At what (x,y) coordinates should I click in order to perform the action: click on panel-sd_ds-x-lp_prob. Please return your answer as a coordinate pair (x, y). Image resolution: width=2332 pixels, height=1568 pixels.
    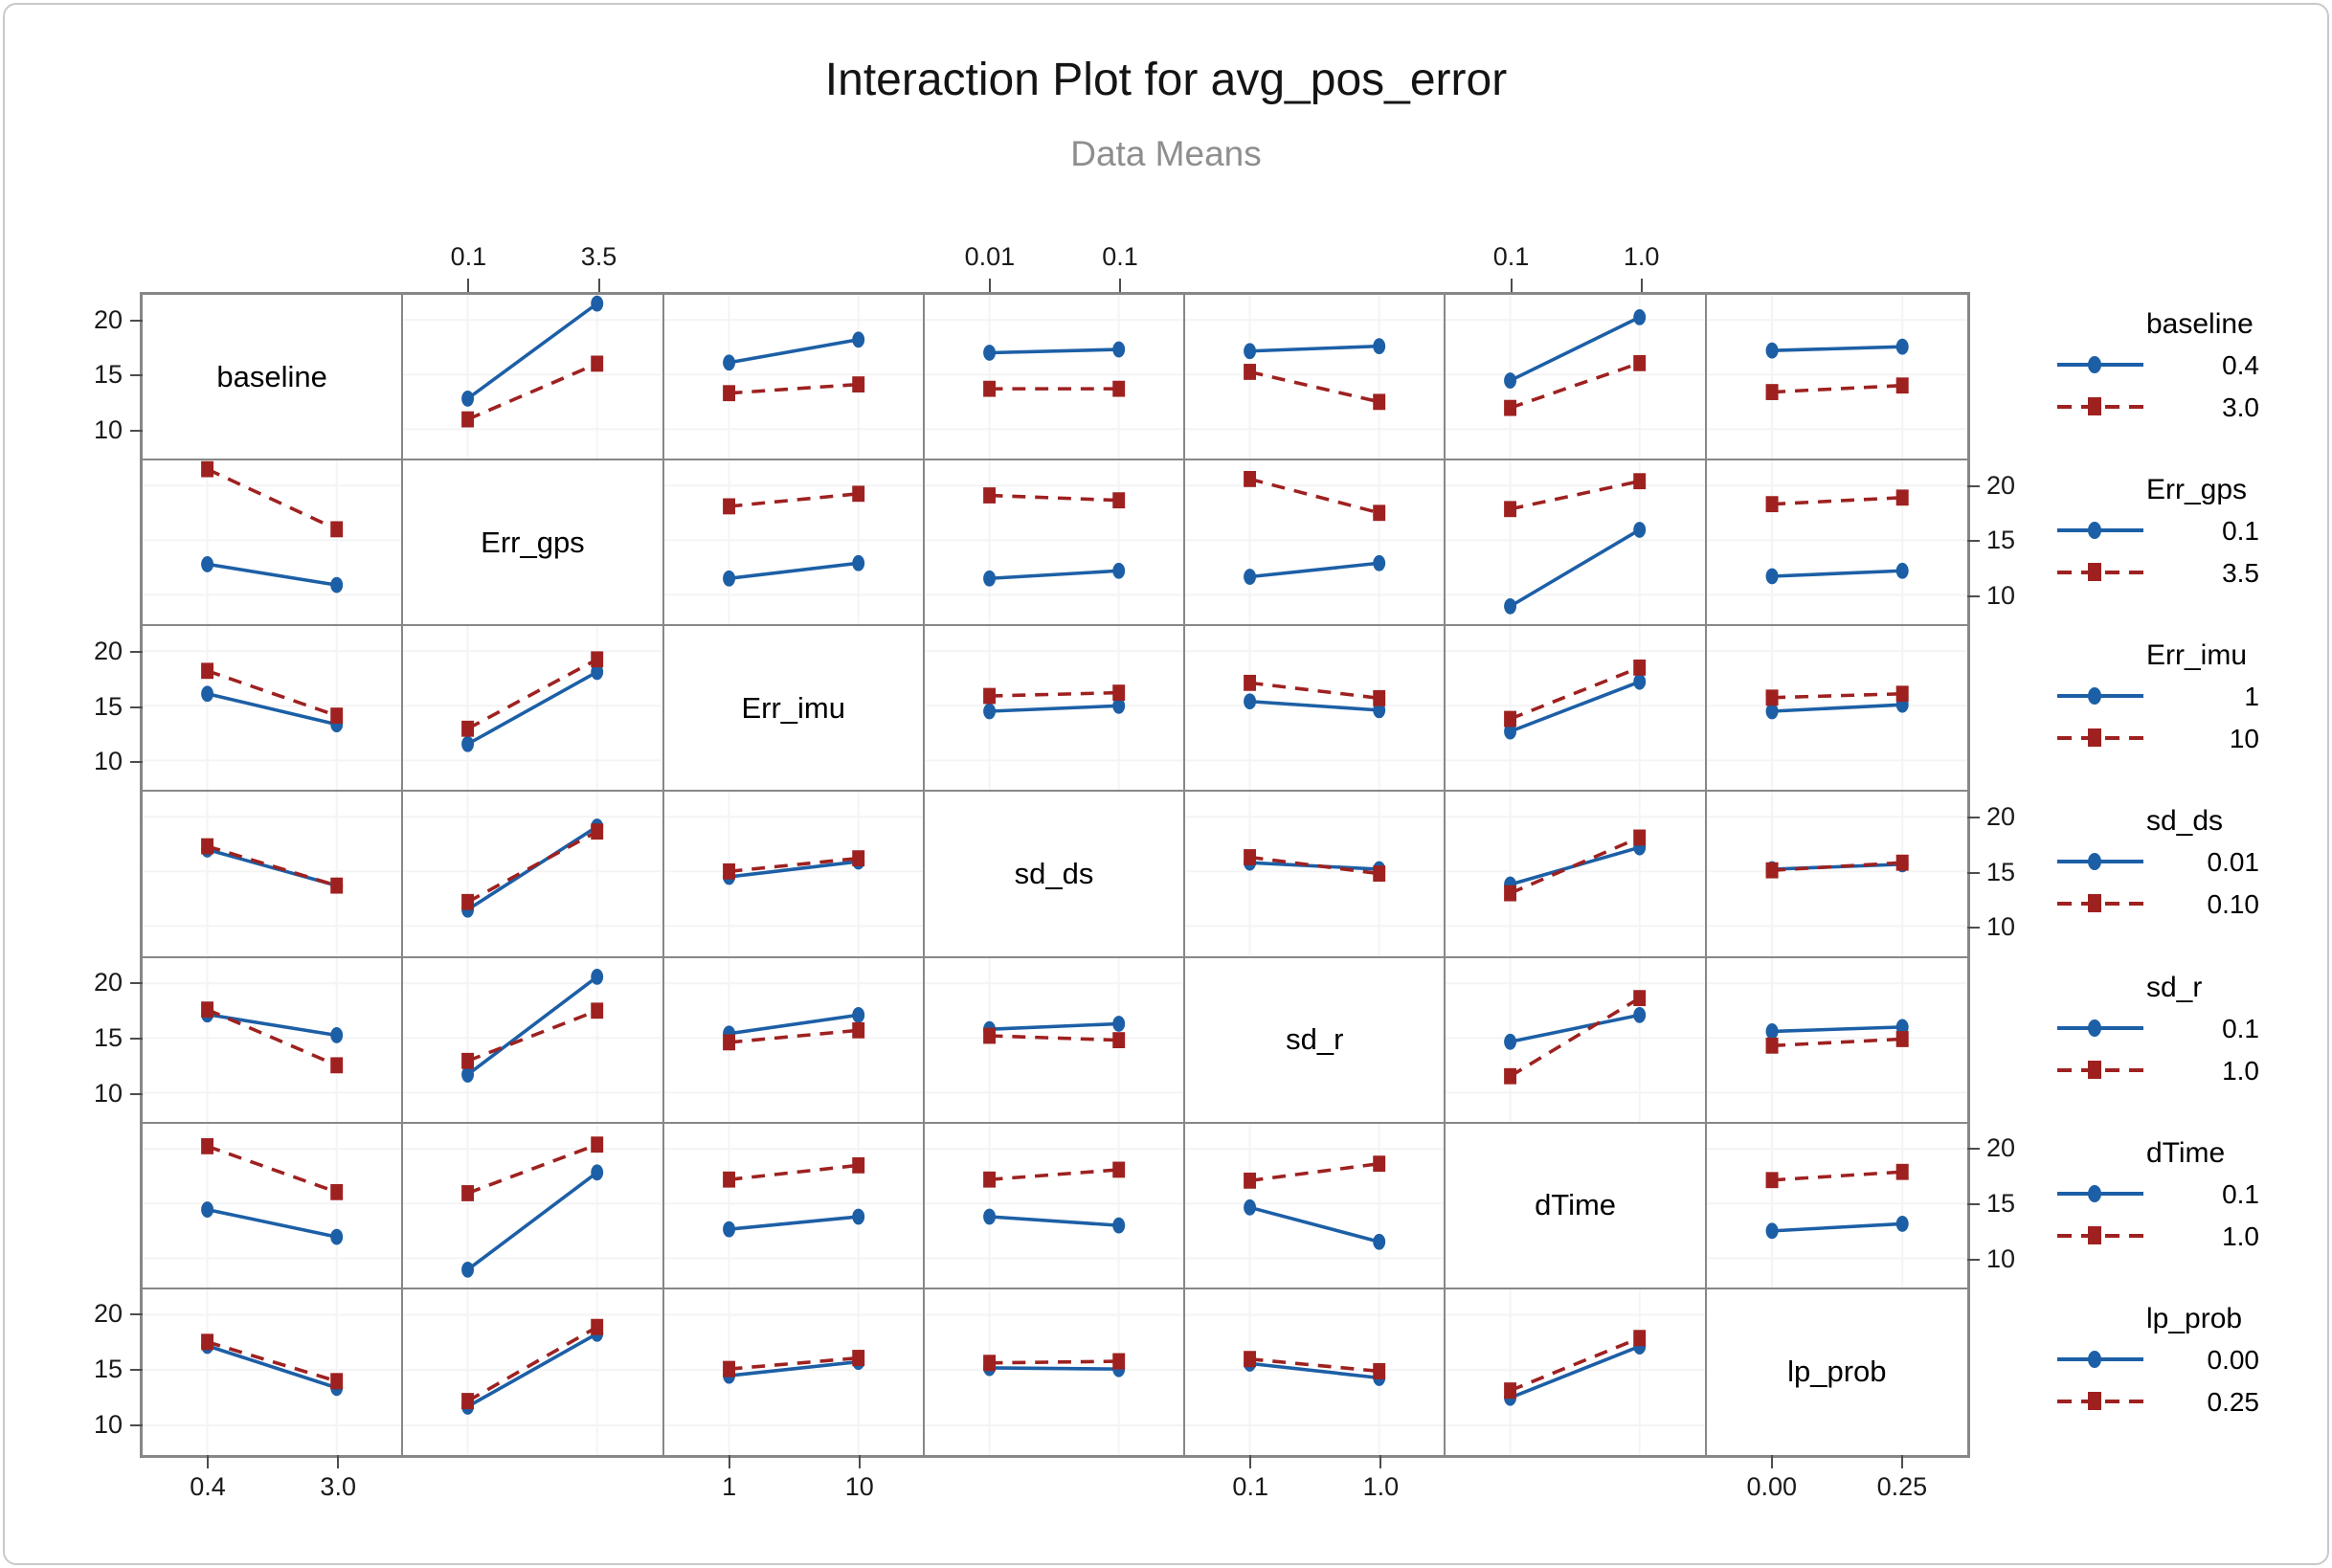
    Looking at the image, I should click on (1836, 875).